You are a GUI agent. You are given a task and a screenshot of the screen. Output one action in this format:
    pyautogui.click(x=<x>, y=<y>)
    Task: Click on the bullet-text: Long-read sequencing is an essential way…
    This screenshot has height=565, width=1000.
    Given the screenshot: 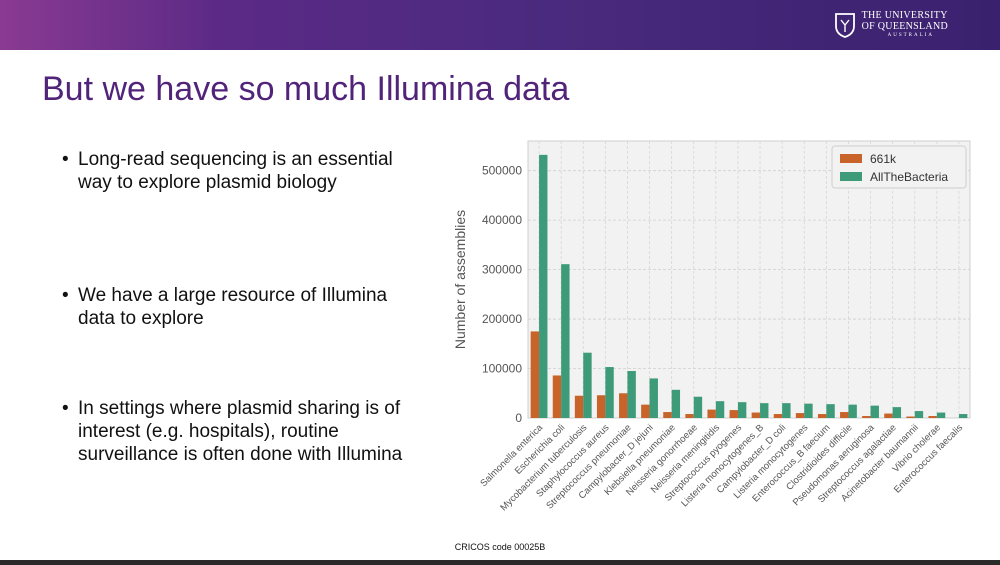 What is the action you would take?
    pyautogui.click(x=235, y=171)
    